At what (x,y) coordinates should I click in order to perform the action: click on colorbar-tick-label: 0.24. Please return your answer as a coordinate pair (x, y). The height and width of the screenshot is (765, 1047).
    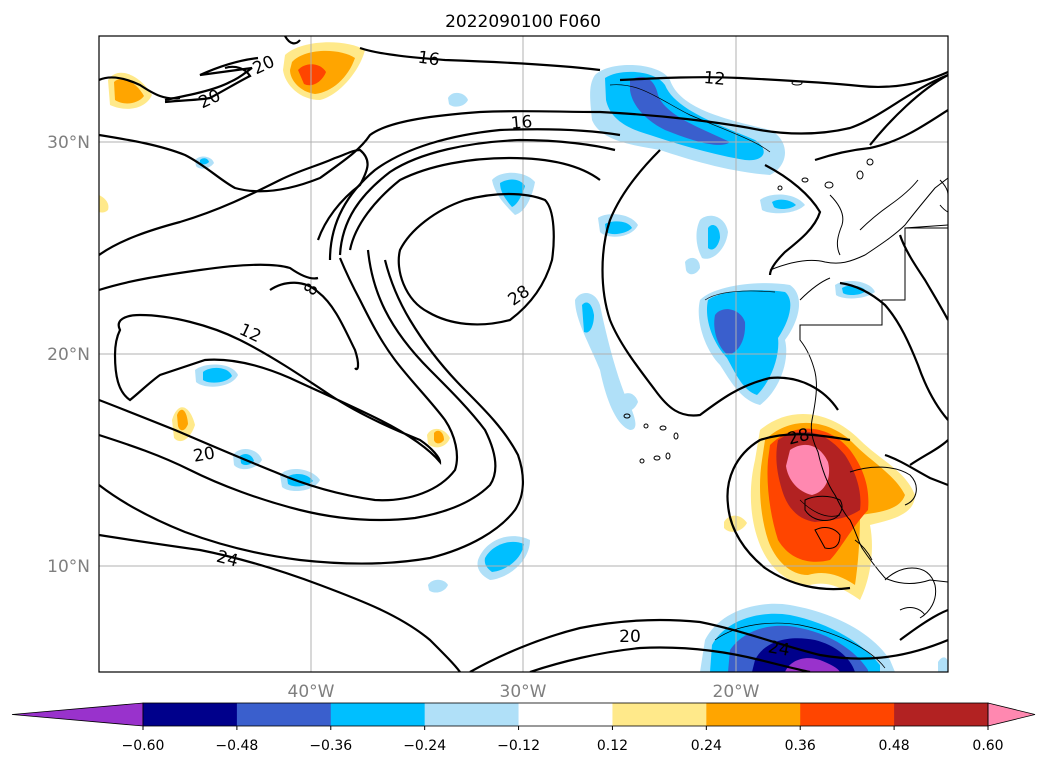
    Looking at the image, I should click on (706, 746).